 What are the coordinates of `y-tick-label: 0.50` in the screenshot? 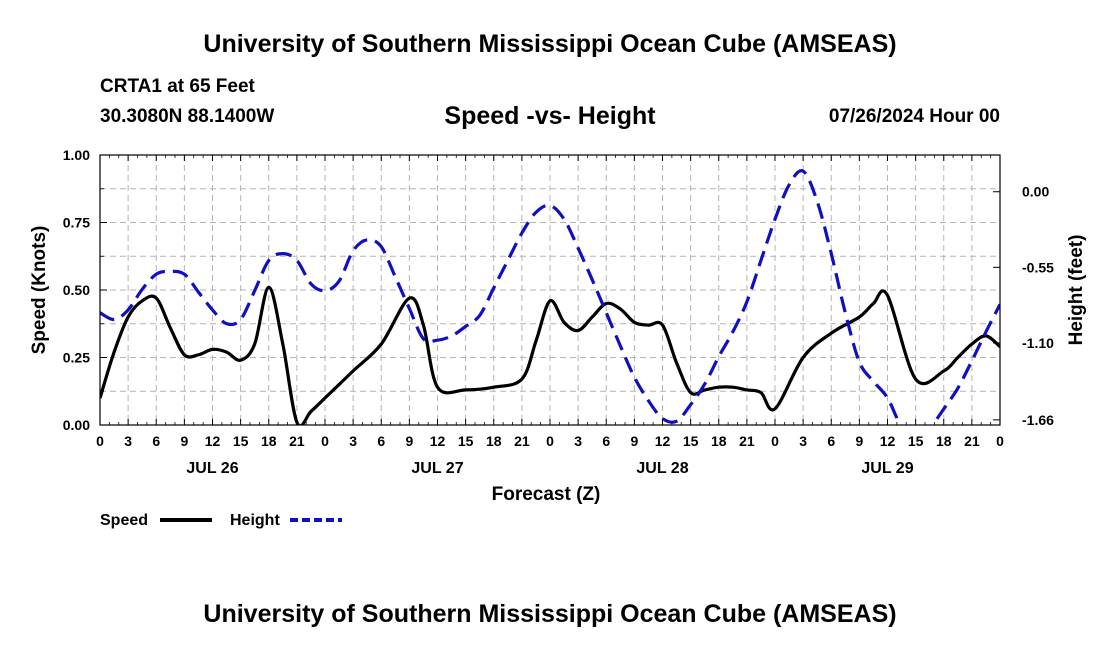 It's located at (76, 290).